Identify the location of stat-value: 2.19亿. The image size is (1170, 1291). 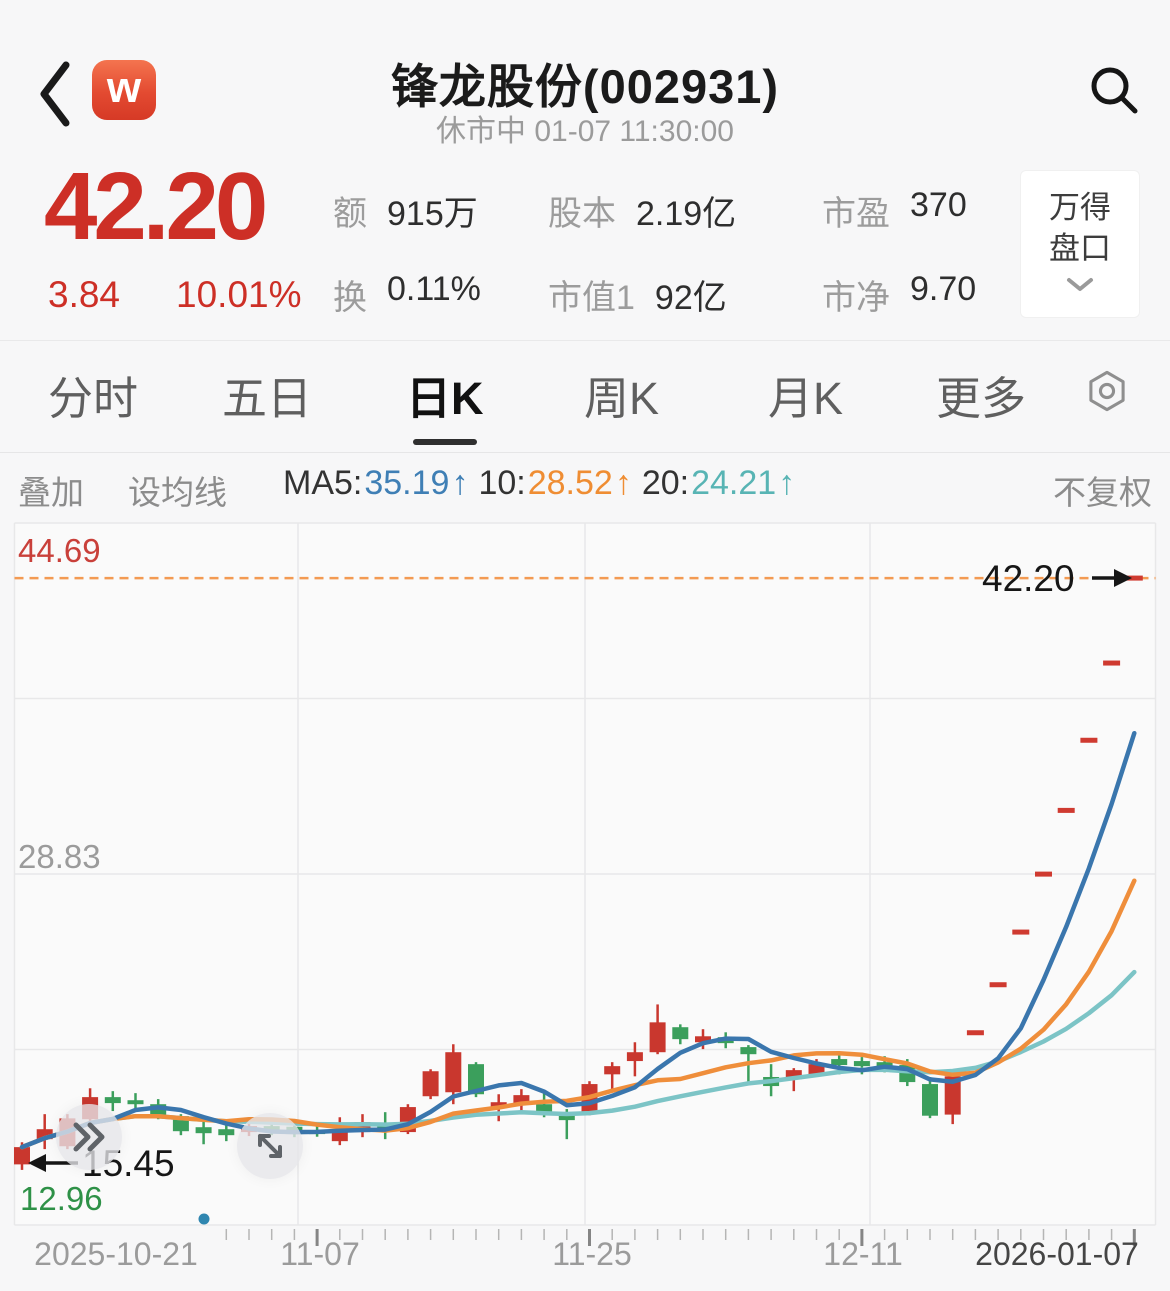
(686, 214).